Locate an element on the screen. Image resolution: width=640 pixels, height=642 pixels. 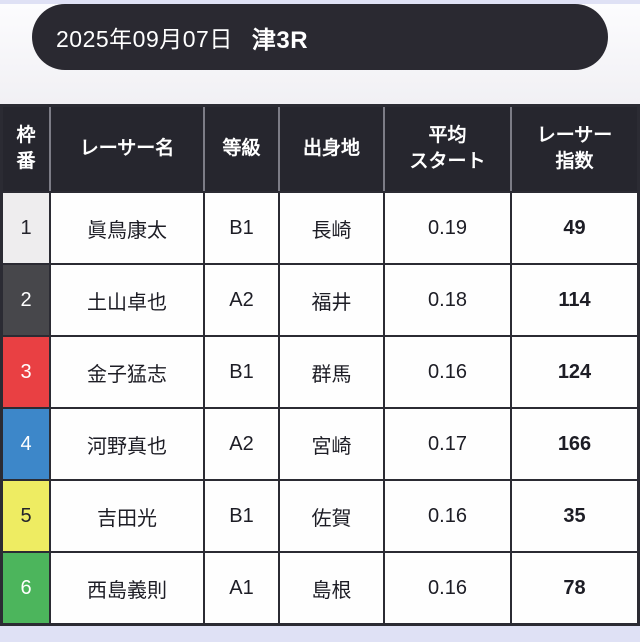
origin-cell: 福井 is located at coordinates (331, 300).